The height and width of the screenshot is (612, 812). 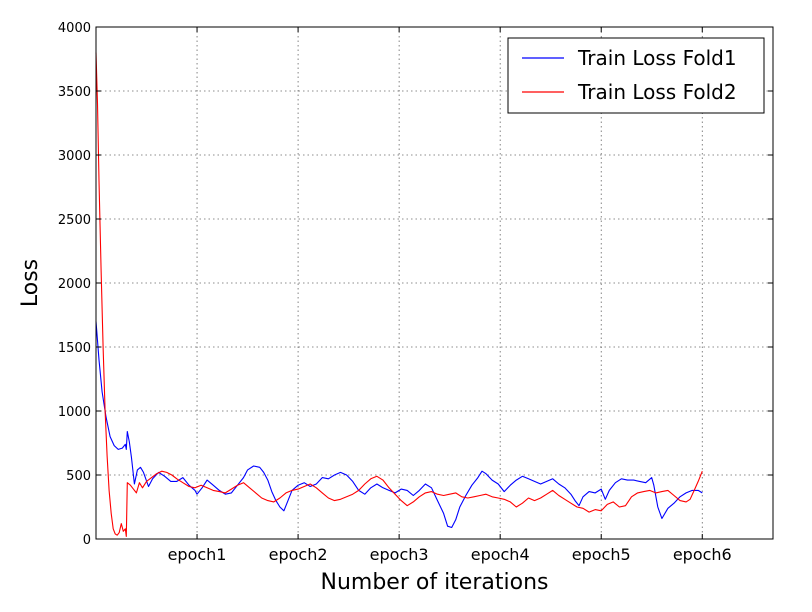 What do you see at coordinates (435, 582) in the screenshot?
I see `x-axis-label: Number of iterations` at bounding box center [435, 582].